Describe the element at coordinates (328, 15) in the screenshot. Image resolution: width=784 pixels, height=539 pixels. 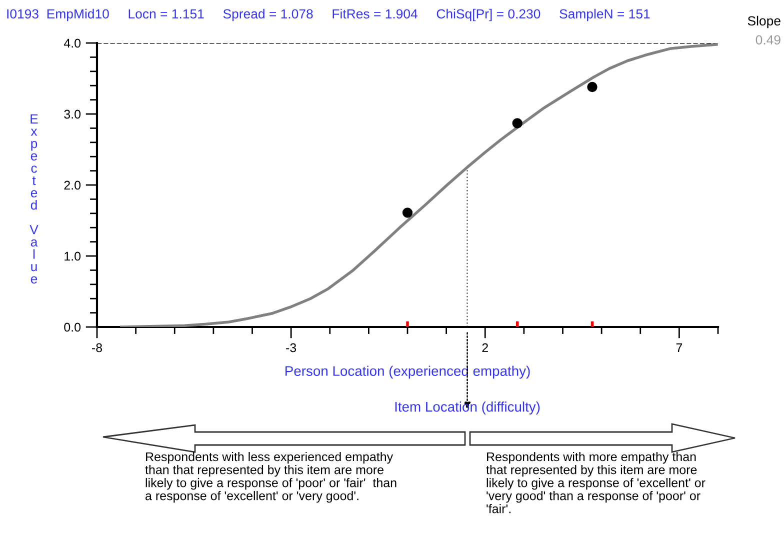
I see `chart-title: I0193 EmpMid10 Locn = 1.151 Spread = 1.078 FitRes = 1.904 ChiSq[Pr] = 0.230 SampleN = 151` at that location.